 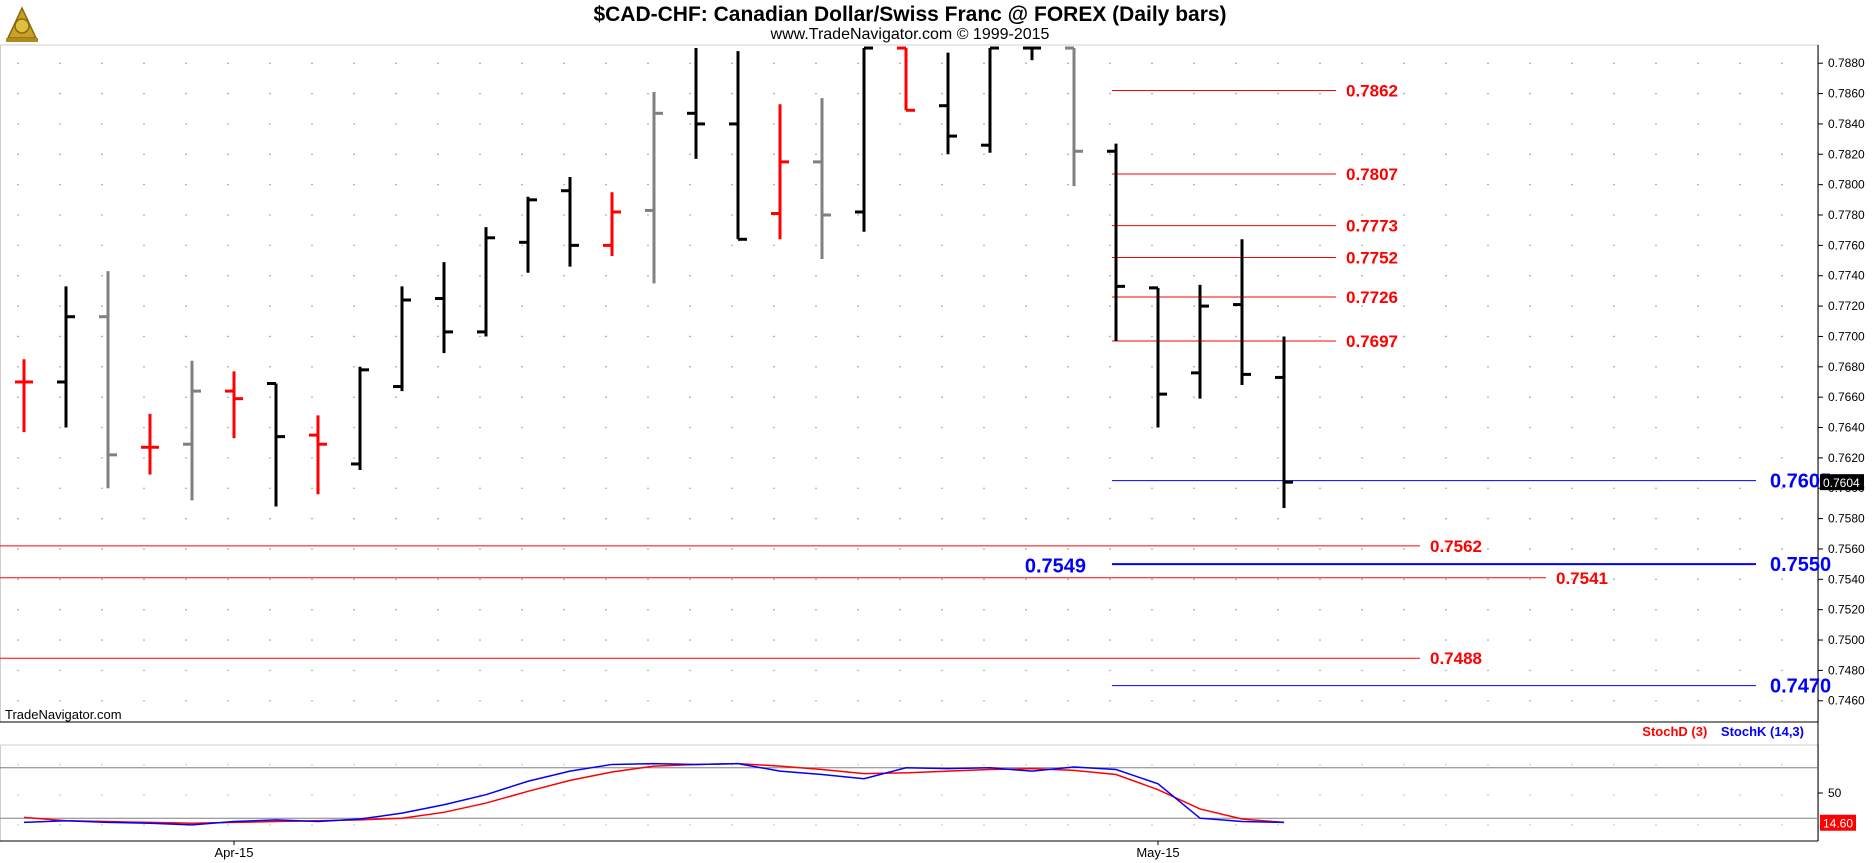 I want to click on y-tick-label: 0.7860, so click(x=1846, y=94).